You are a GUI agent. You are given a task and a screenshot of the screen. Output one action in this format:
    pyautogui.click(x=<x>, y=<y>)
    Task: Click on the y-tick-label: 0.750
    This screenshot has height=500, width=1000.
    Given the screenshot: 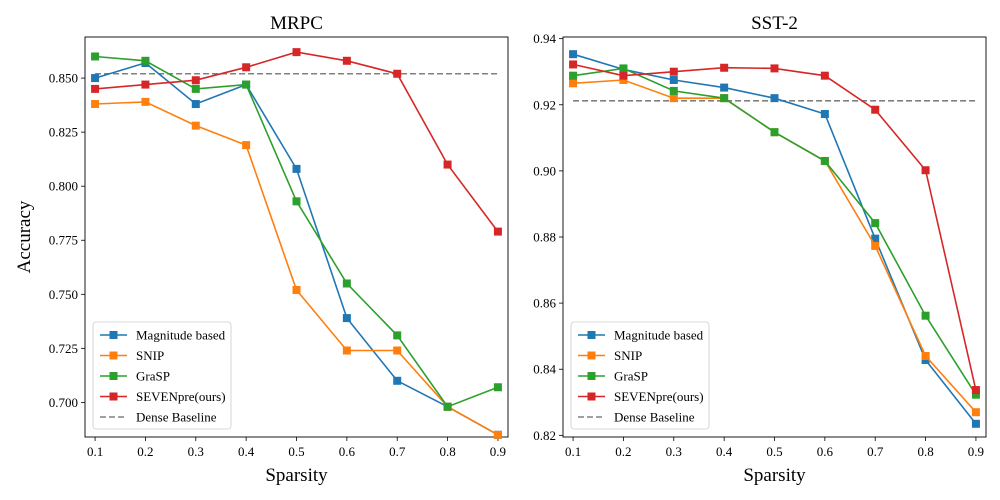 What is the action you would take?
    pyautogui.click(x=63, y=294)
    